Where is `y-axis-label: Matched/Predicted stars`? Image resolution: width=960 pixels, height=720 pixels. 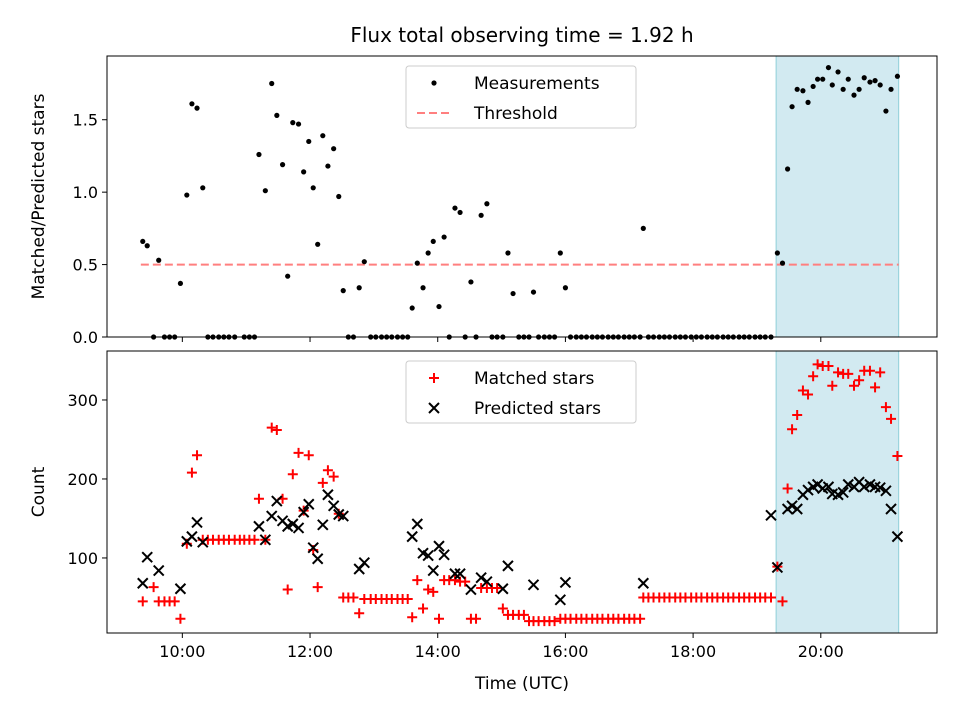
y-axis-label: Matched/Predicted stars is located at coordinates (39, 196).